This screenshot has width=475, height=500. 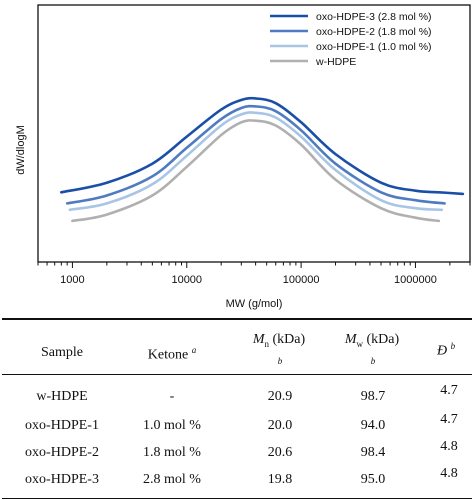 What do you see at coordinates (254, 274) in the screenshot?
I see `x-axis-ticks: 1000 10000 100000 1000000` at bounding box center [254, 274].